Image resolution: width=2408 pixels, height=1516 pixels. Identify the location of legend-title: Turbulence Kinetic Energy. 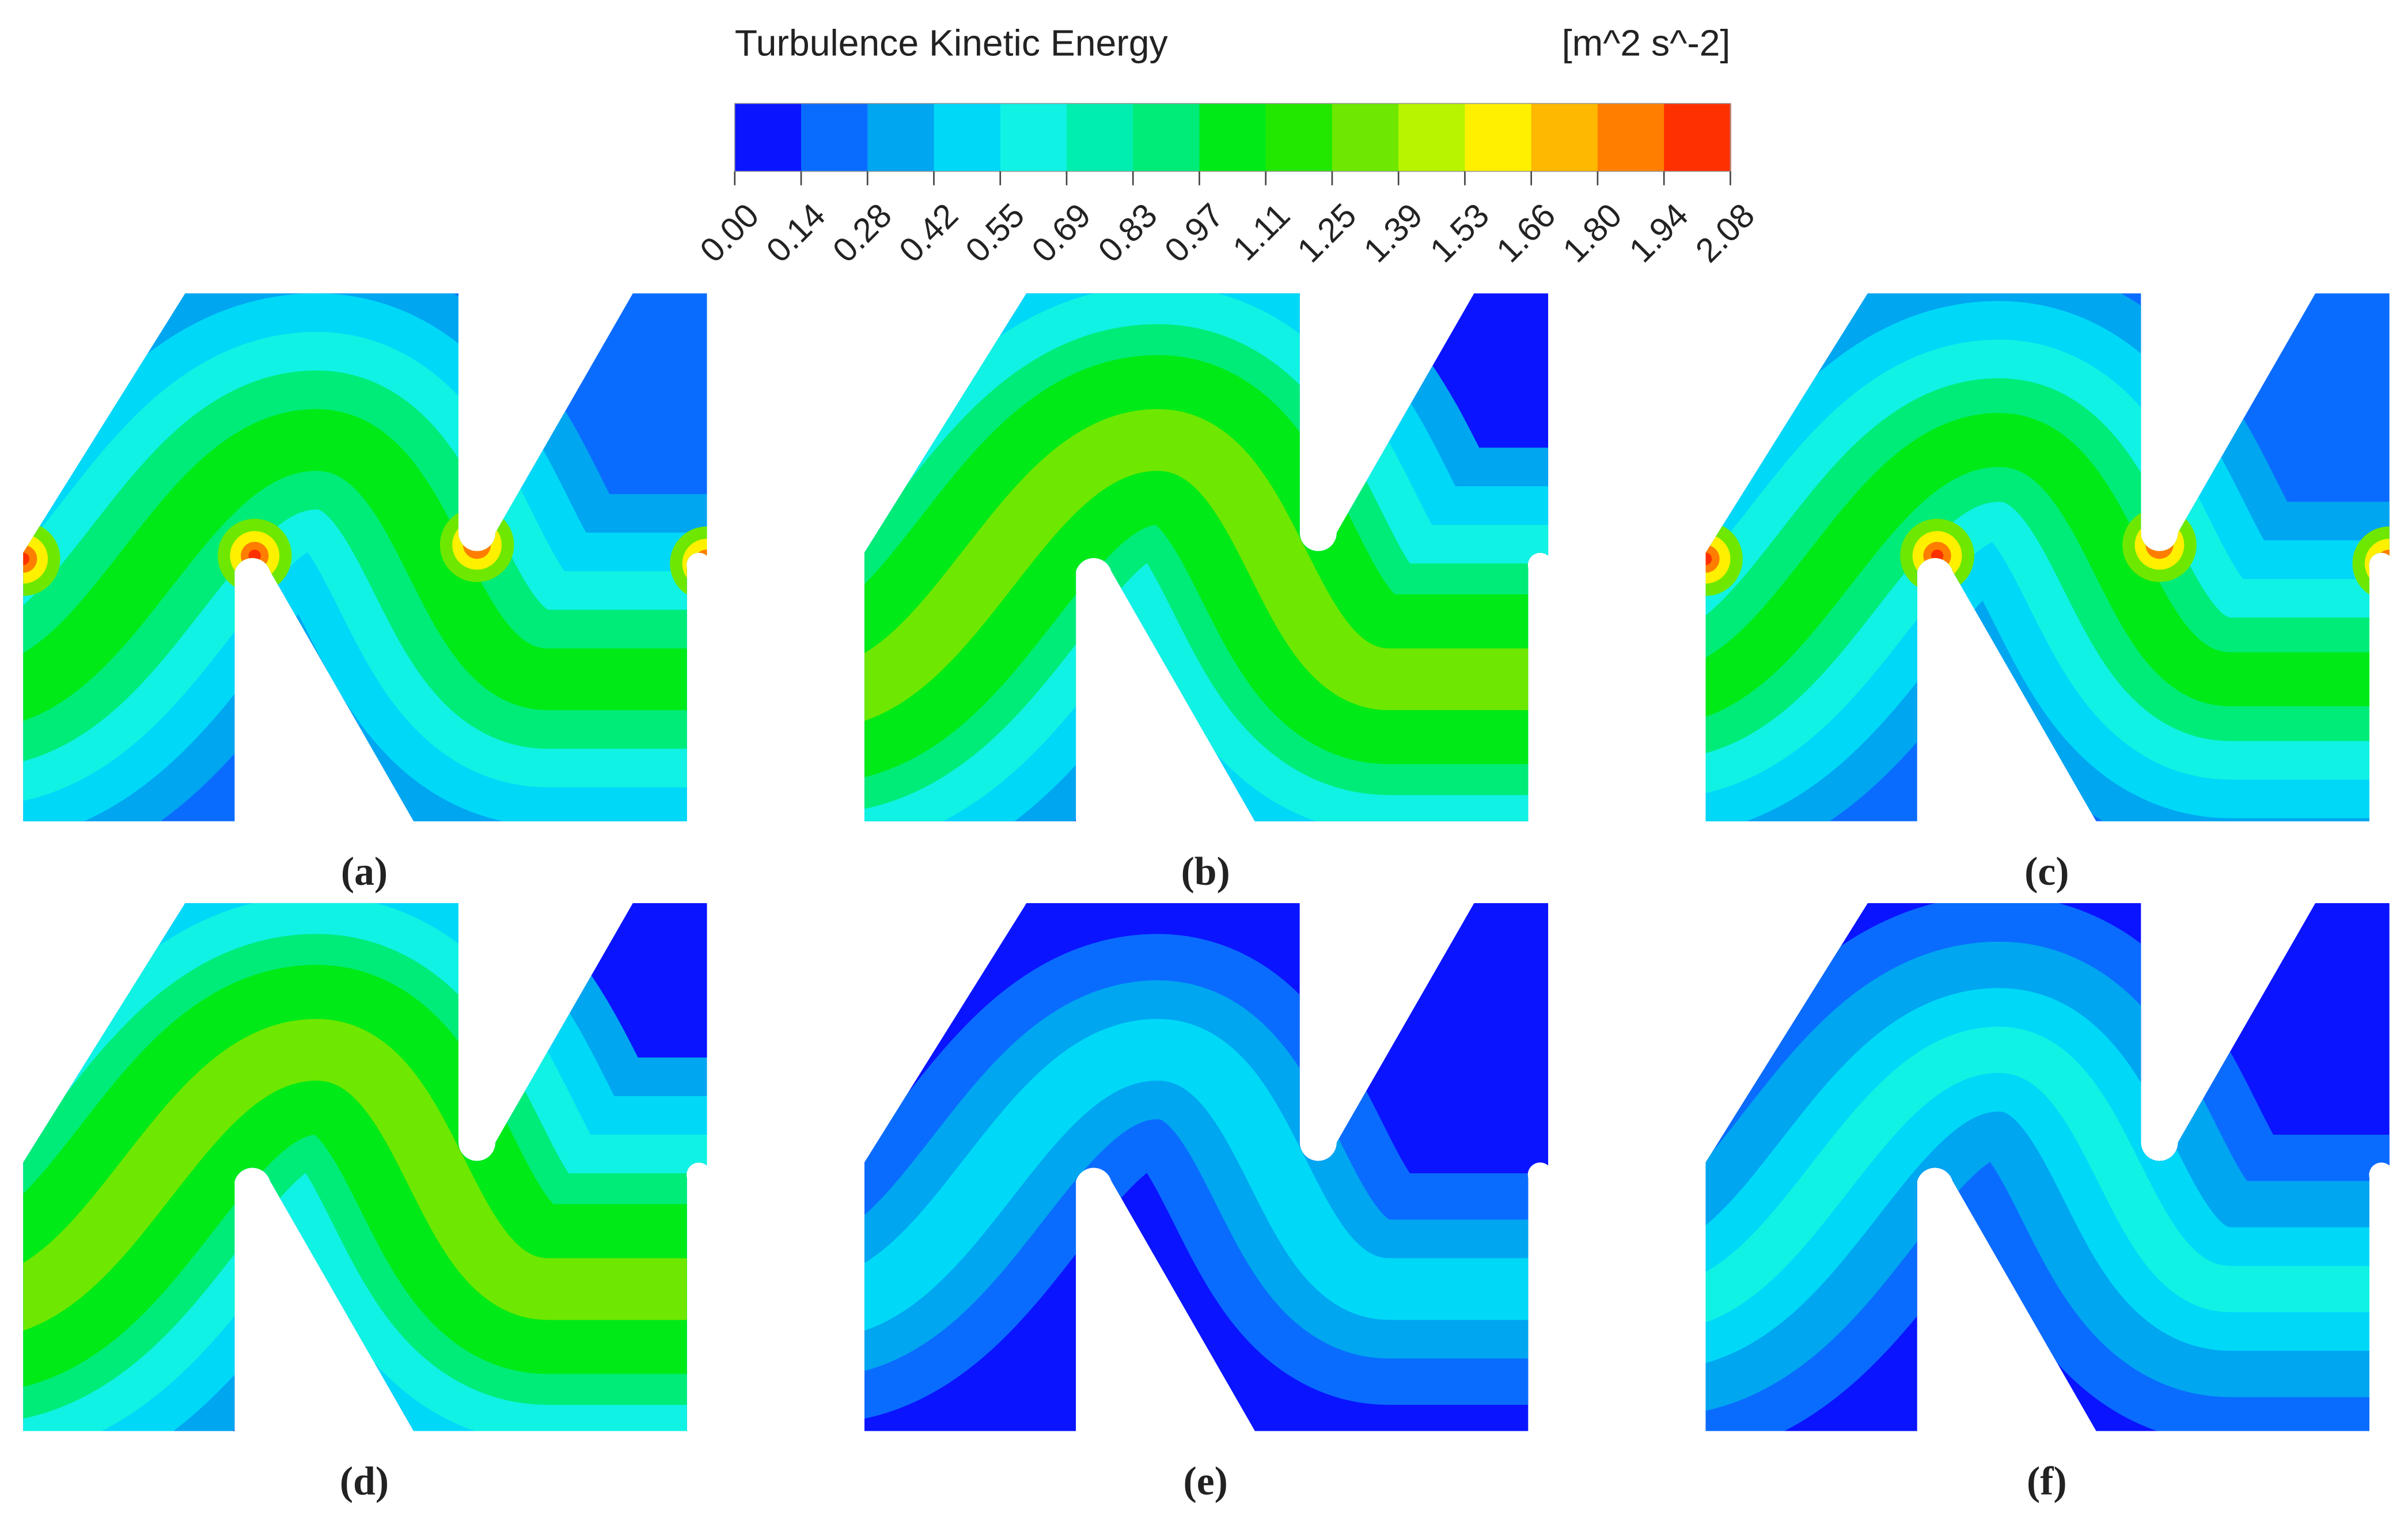
(952, 43).